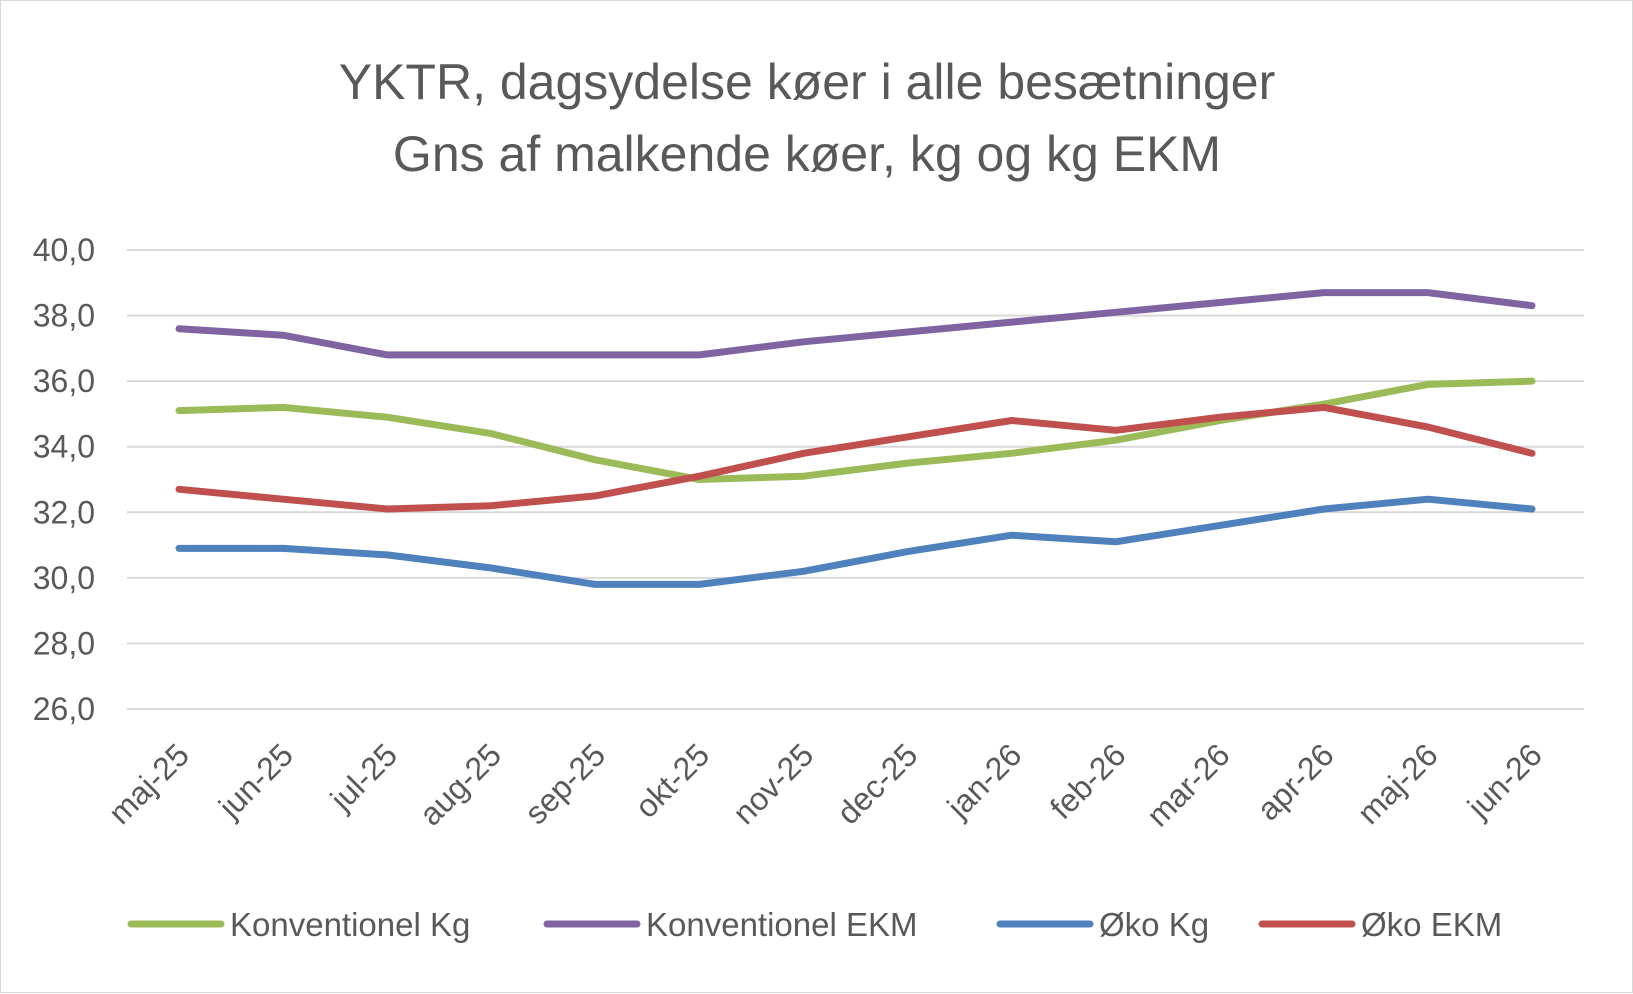  I want to click on x-tick-label: jan-26, so click(983, 780).